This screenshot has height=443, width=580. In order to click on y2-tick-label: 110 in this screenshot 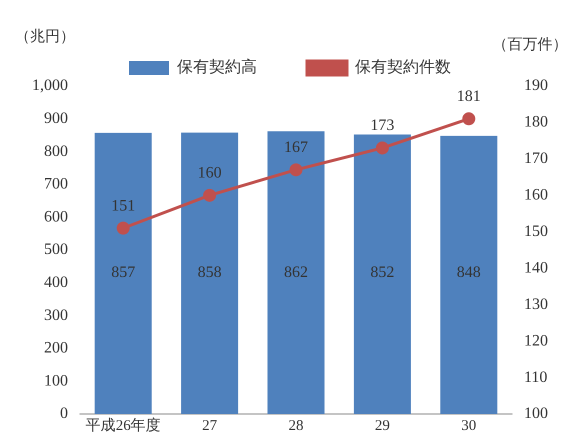, I will do `click(536, 377)`.